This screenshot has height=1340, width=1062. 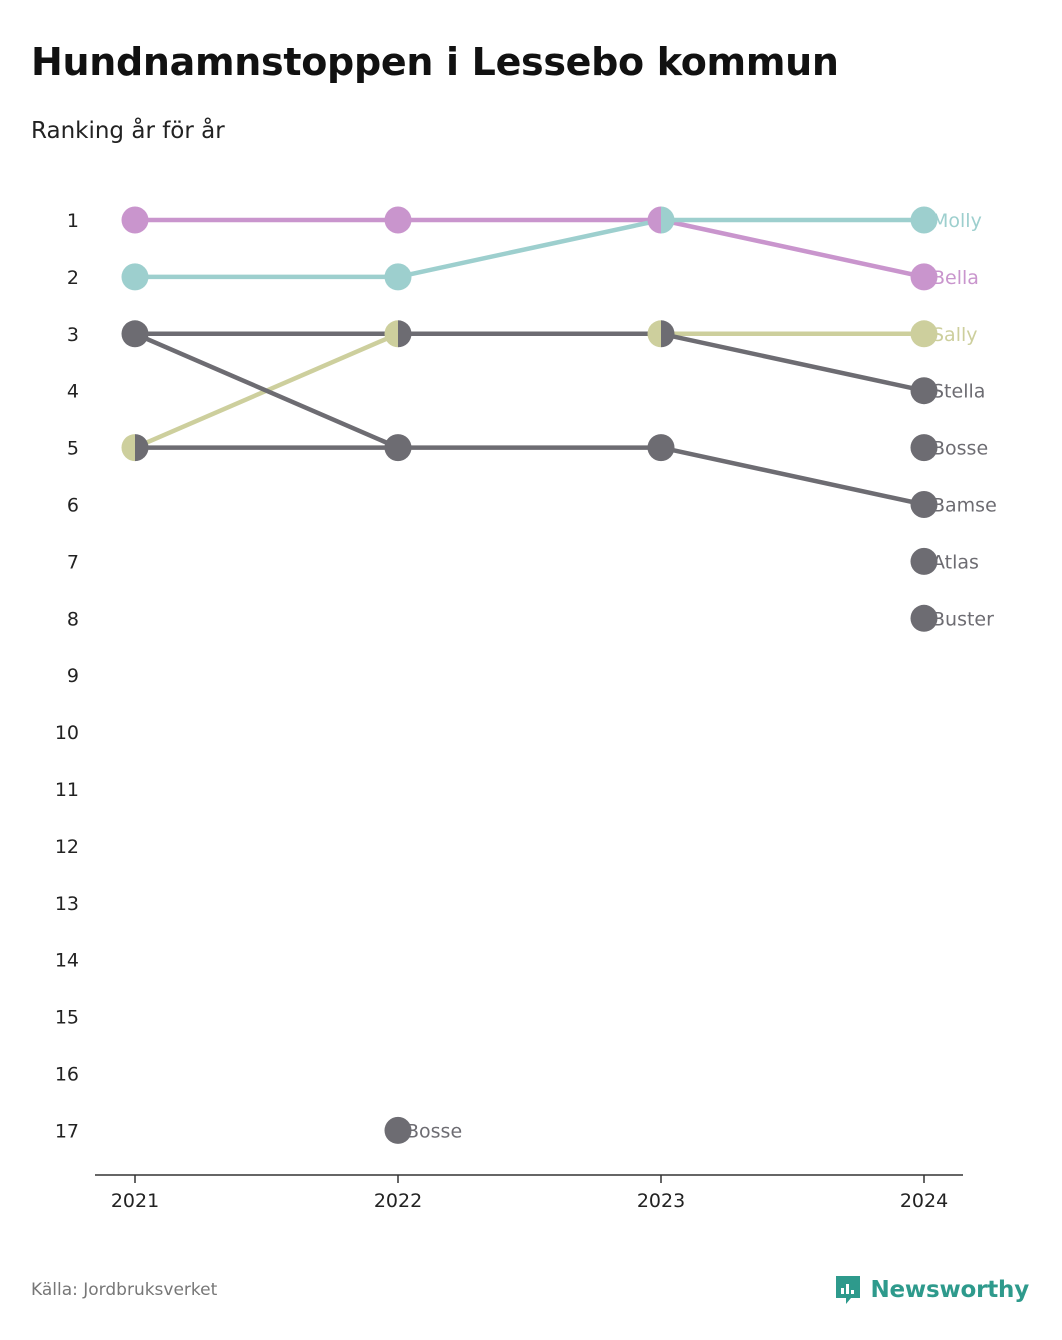 I want to click on chart-title: Hundnamnstoppen i Lessebo kommun, so click(x=435, y=62).